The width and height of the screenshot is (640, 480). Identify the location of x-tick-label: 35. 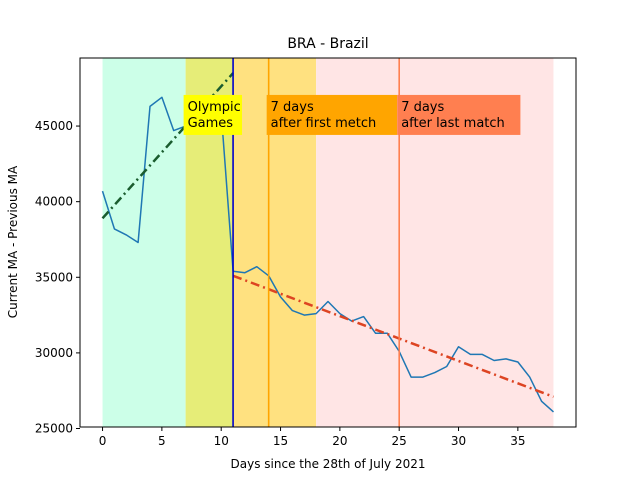
(517, 441).